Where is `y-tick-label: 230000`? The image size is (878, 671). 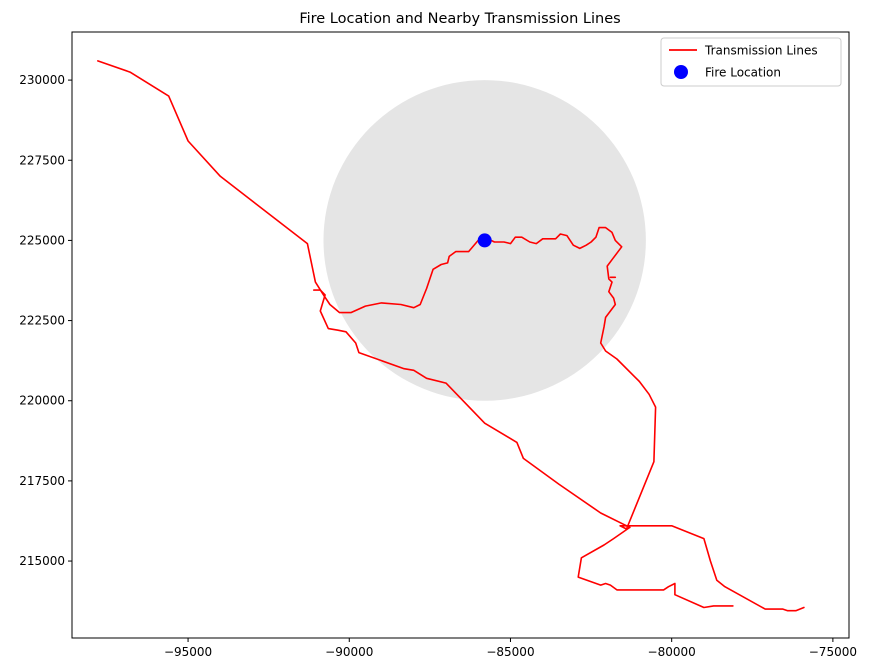 y-tick-label: 230000 is located at coordinates (42, 80).